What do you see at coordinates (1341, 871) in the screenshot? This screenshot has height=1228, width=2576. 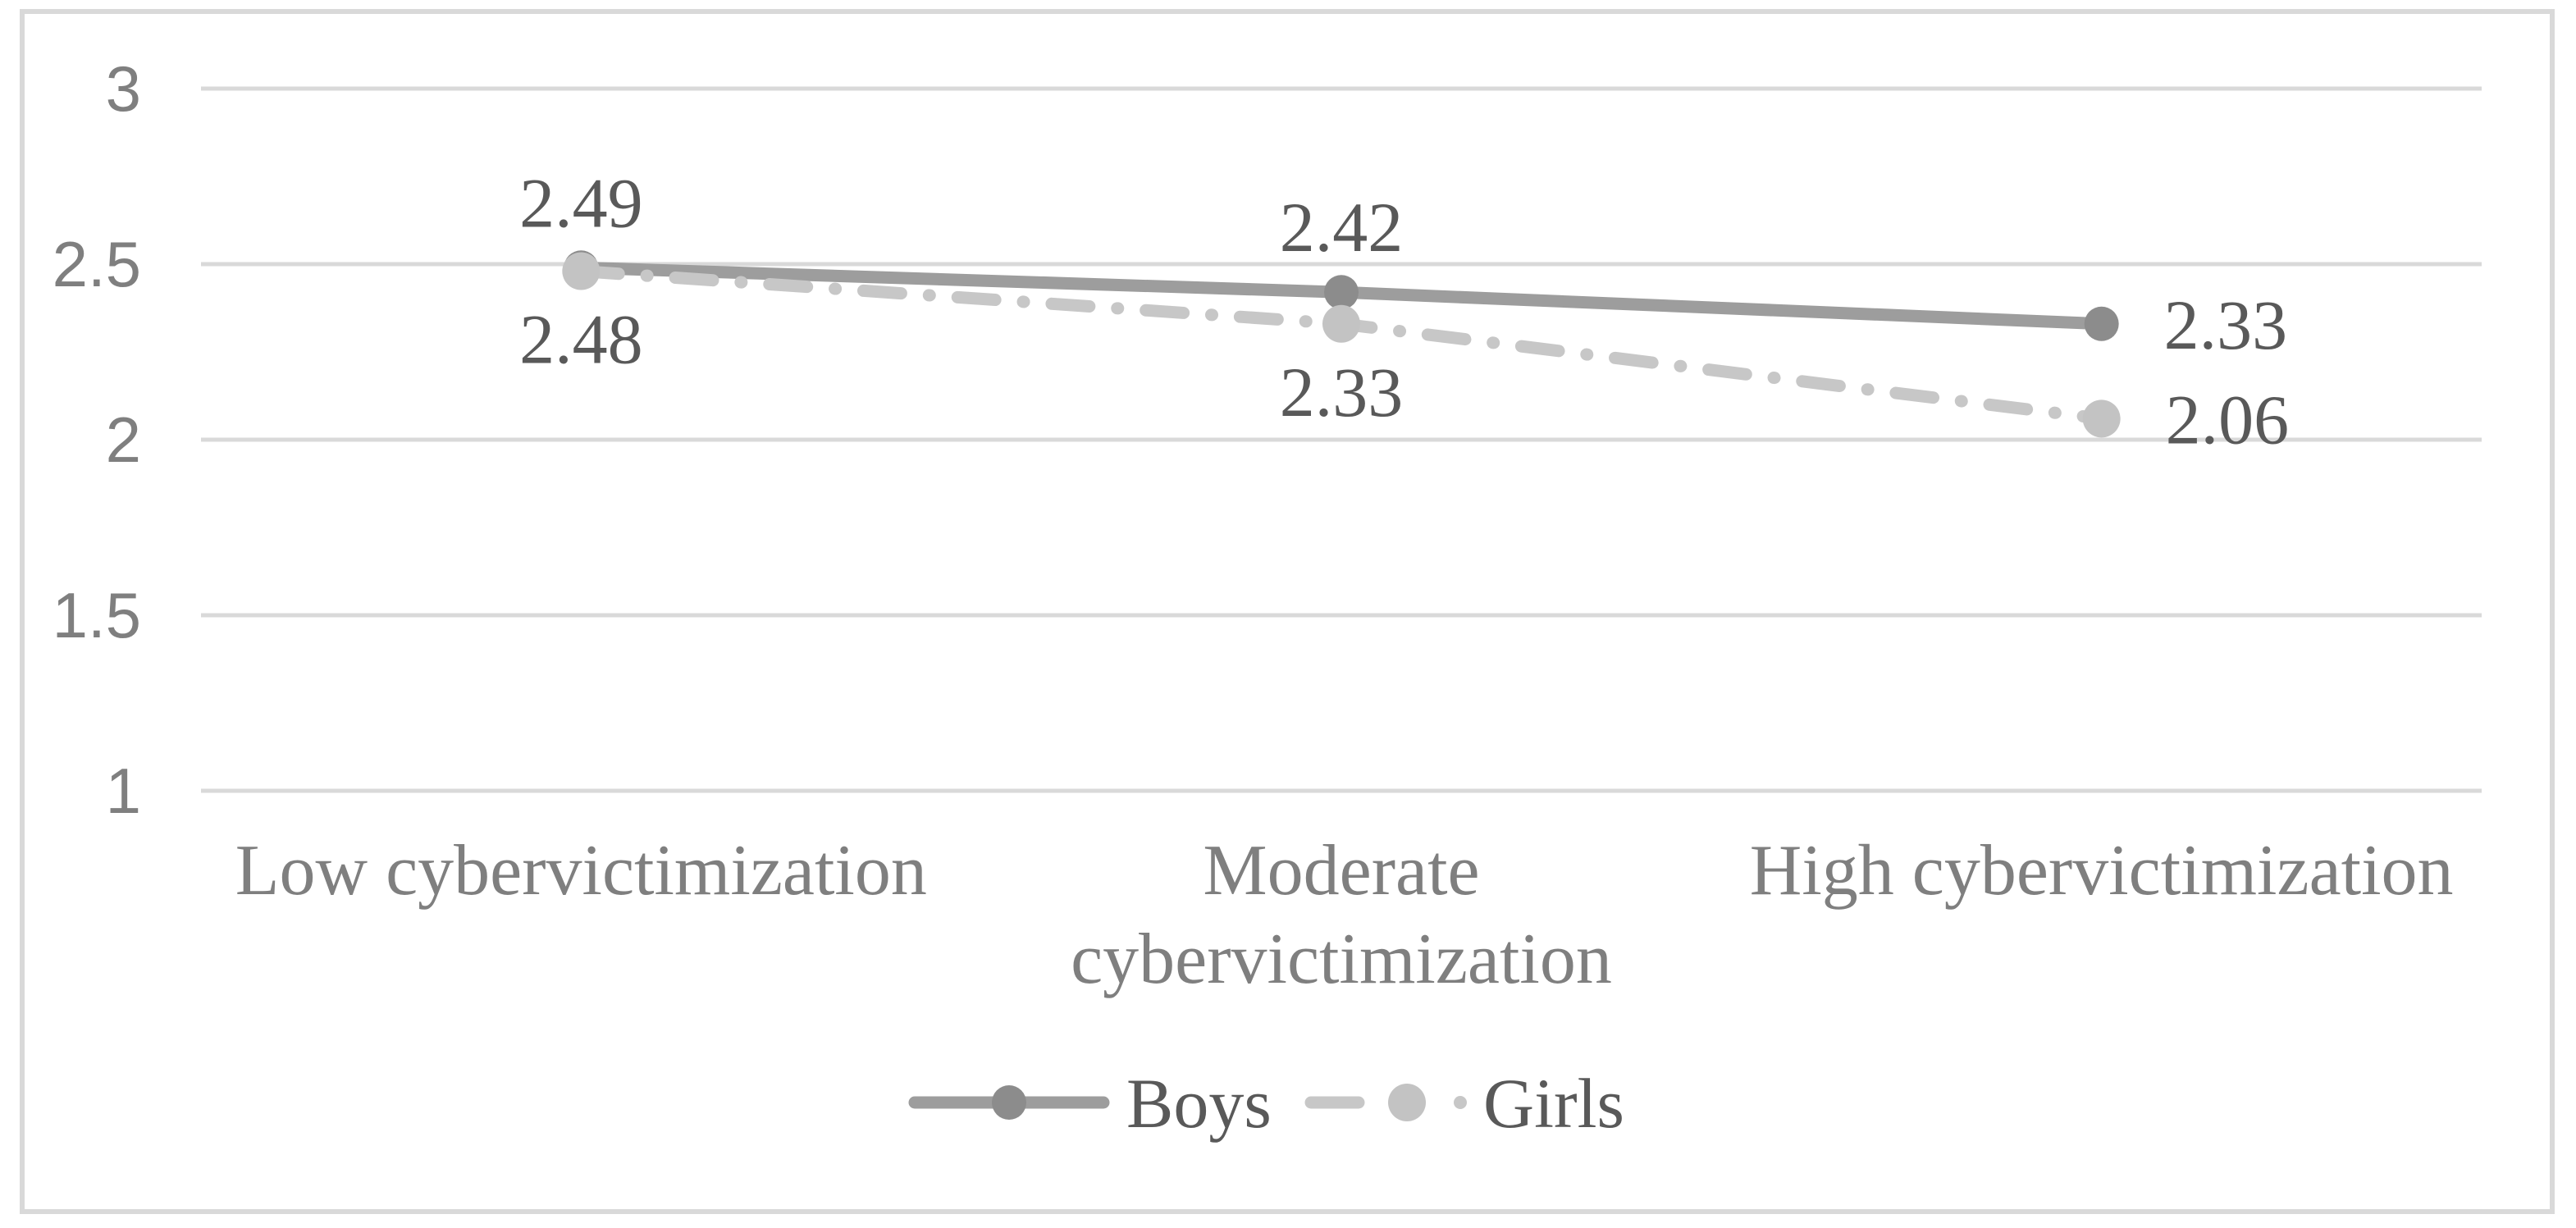 I see `category-label: Moderate` at bounding box center [1341, 871].